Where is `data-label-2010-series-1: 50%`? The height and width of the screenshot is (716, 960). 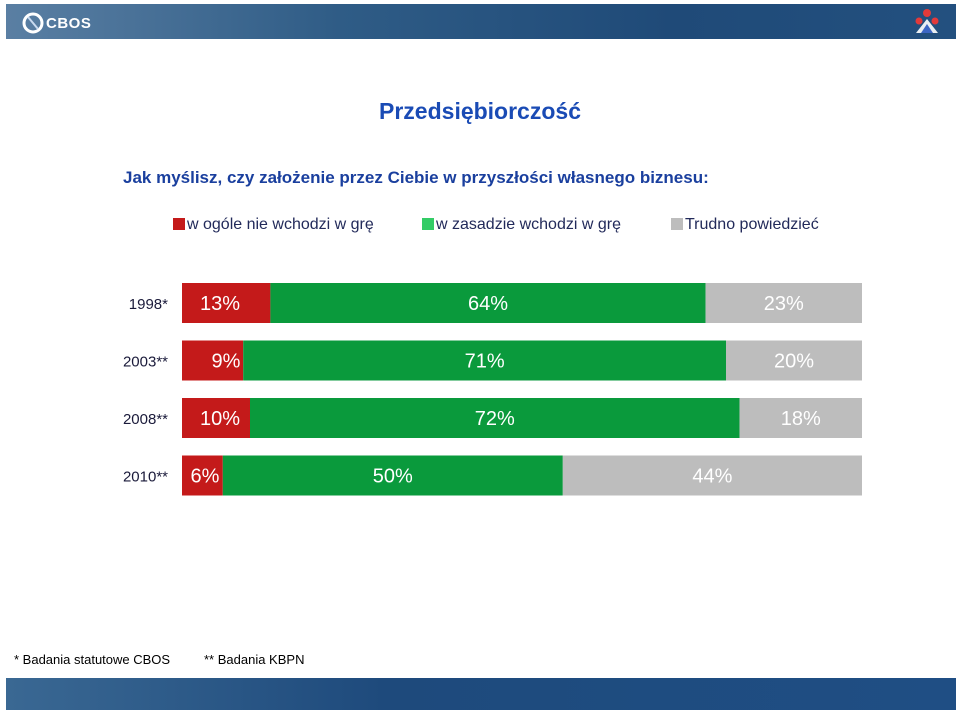 data-label-2010-series-1: 50% is located at coordinates (393, 477).